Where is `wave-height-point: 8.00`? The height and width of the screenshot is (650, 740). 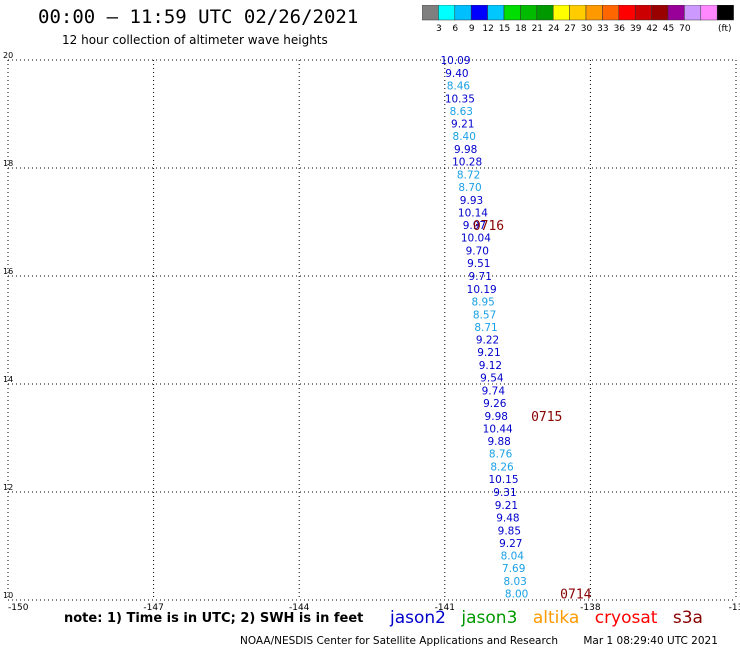 wave-height-point: 8.00 is located at coordinates (516, 595).